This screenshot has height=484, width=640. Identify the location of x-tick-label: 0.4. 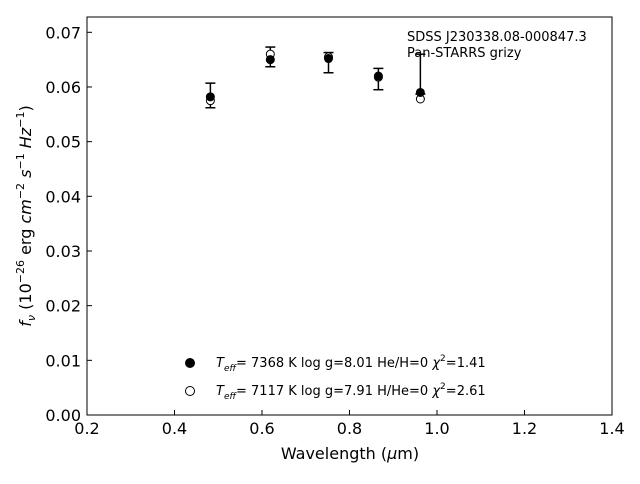
(174, 428).